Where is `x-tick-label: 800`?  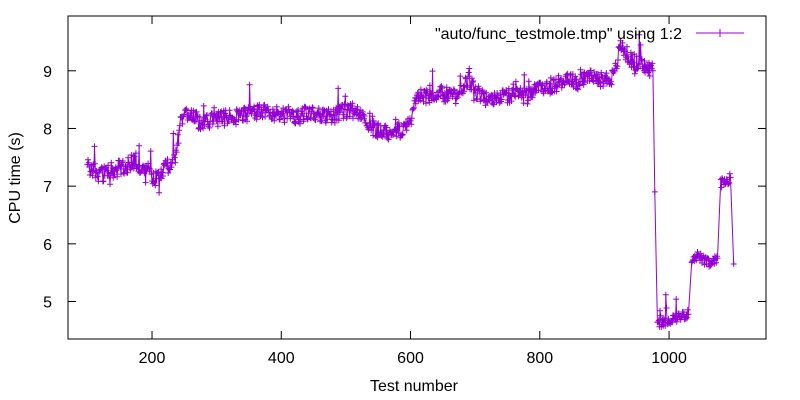 x-tick-label: 800 is located at coordinates (539, 358).